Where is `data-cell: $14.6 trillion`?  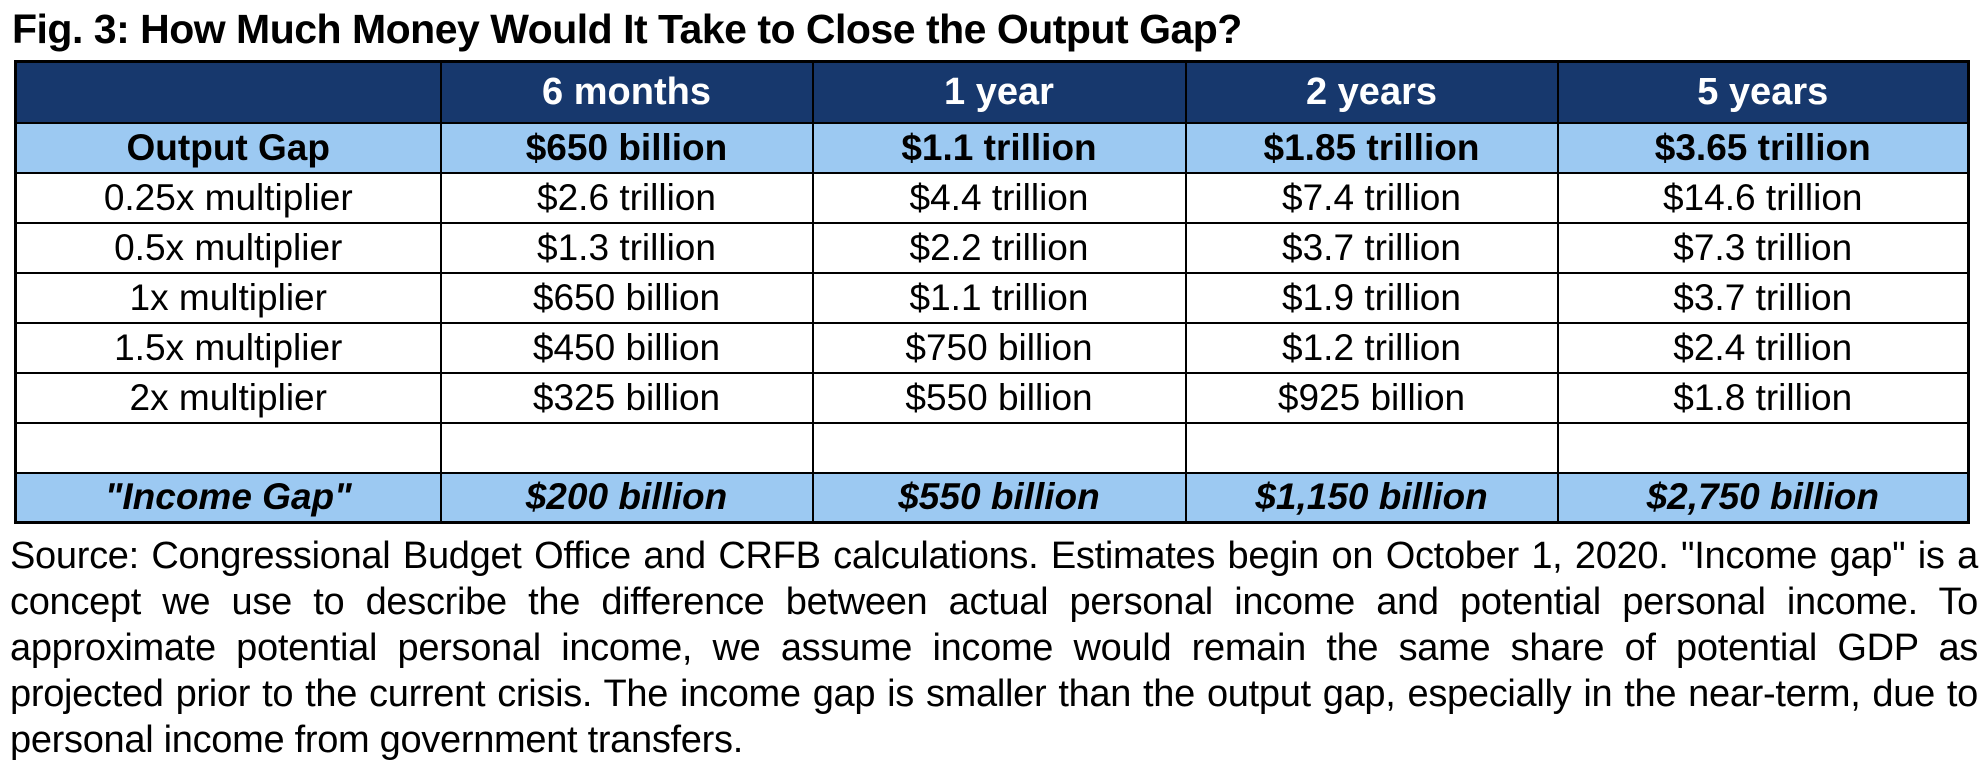 data-cell: $14.6 trillion is located at coordinates (1763, 197).